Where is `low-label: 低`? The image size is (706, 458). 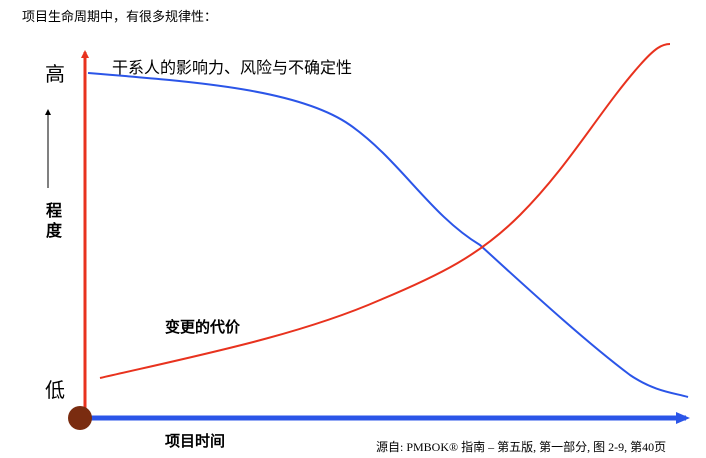 low-label: 低 is located at coordinates (55, 390).